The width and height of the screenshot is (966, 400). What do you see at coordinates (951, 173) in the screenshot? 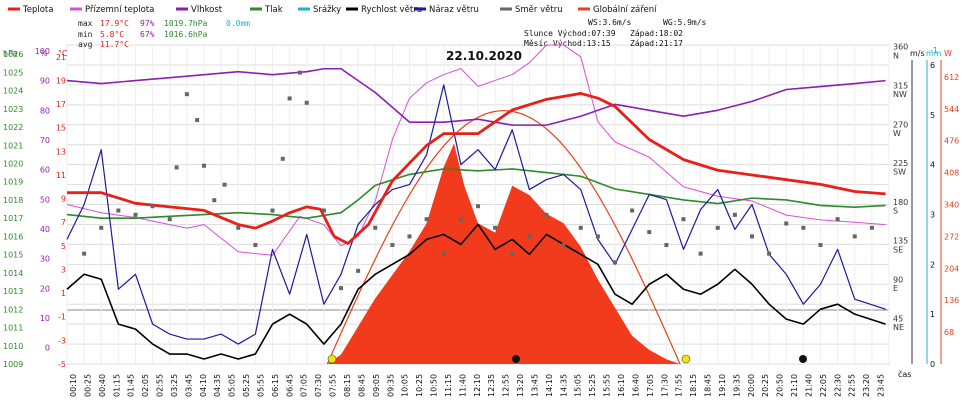
I see `w-tick: 408` at bounding box center [951, 173].